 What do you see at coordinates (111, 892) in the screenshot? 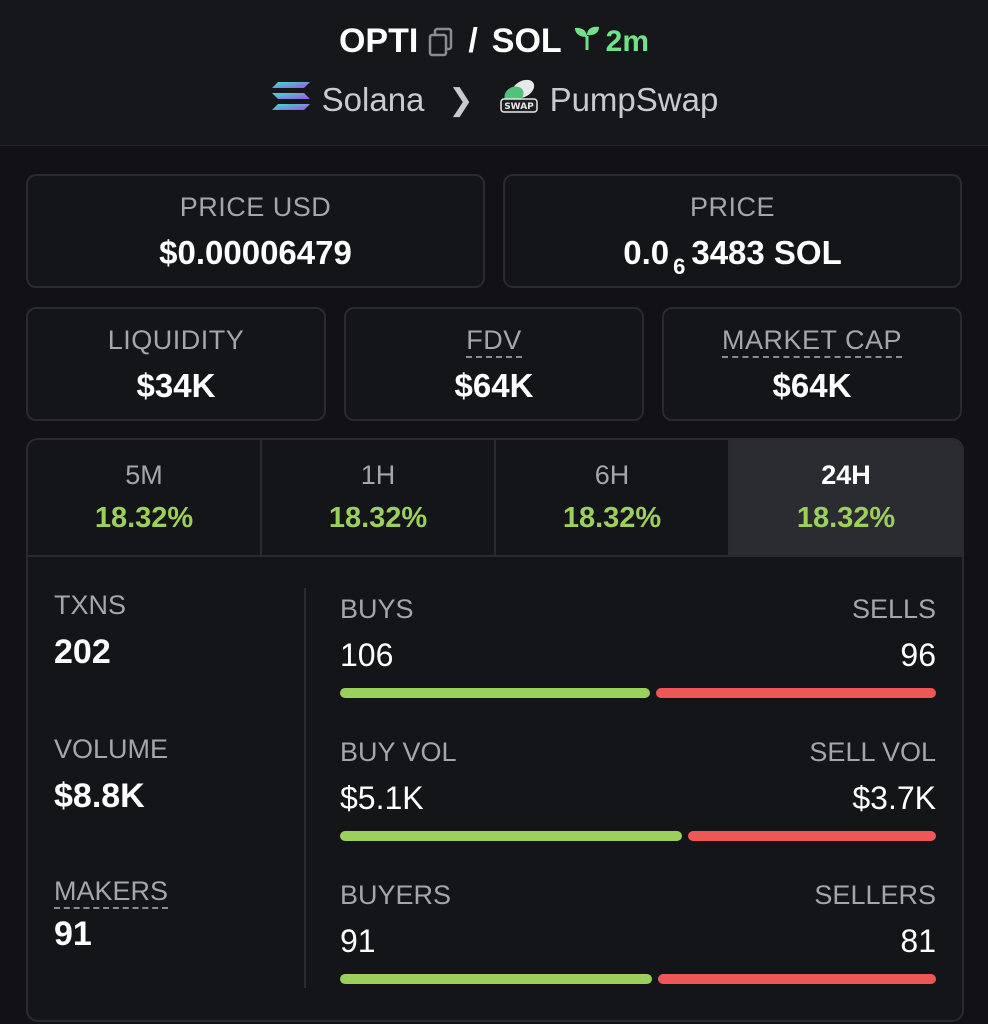
I see `makers-label: MAKERS` at bounding box center [111, 892].